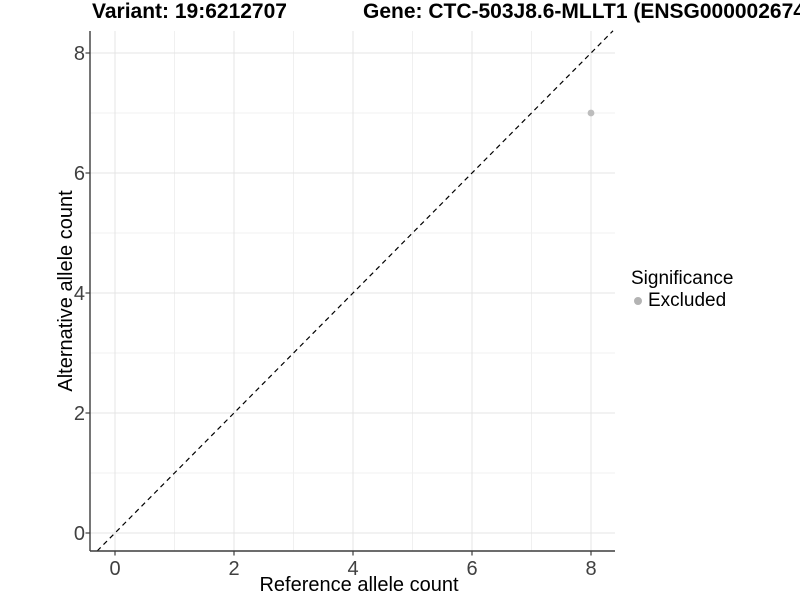 This screenshot has height=600, width=800. Describe the element at coordinates (358, 585) in the screenshot. I see `svg-text: Reference allele count` at that location.